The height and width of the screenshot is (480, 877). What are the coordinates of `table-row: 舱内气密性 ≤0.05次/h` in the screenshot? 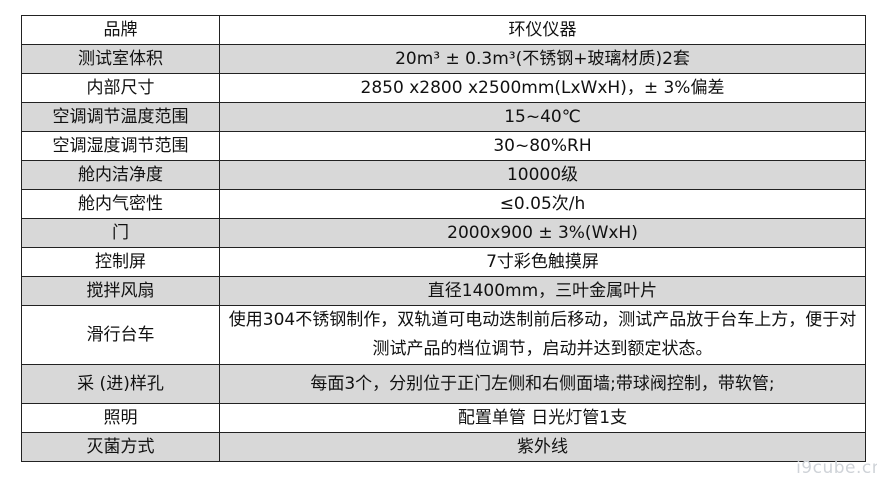 It's located at (443, 204).